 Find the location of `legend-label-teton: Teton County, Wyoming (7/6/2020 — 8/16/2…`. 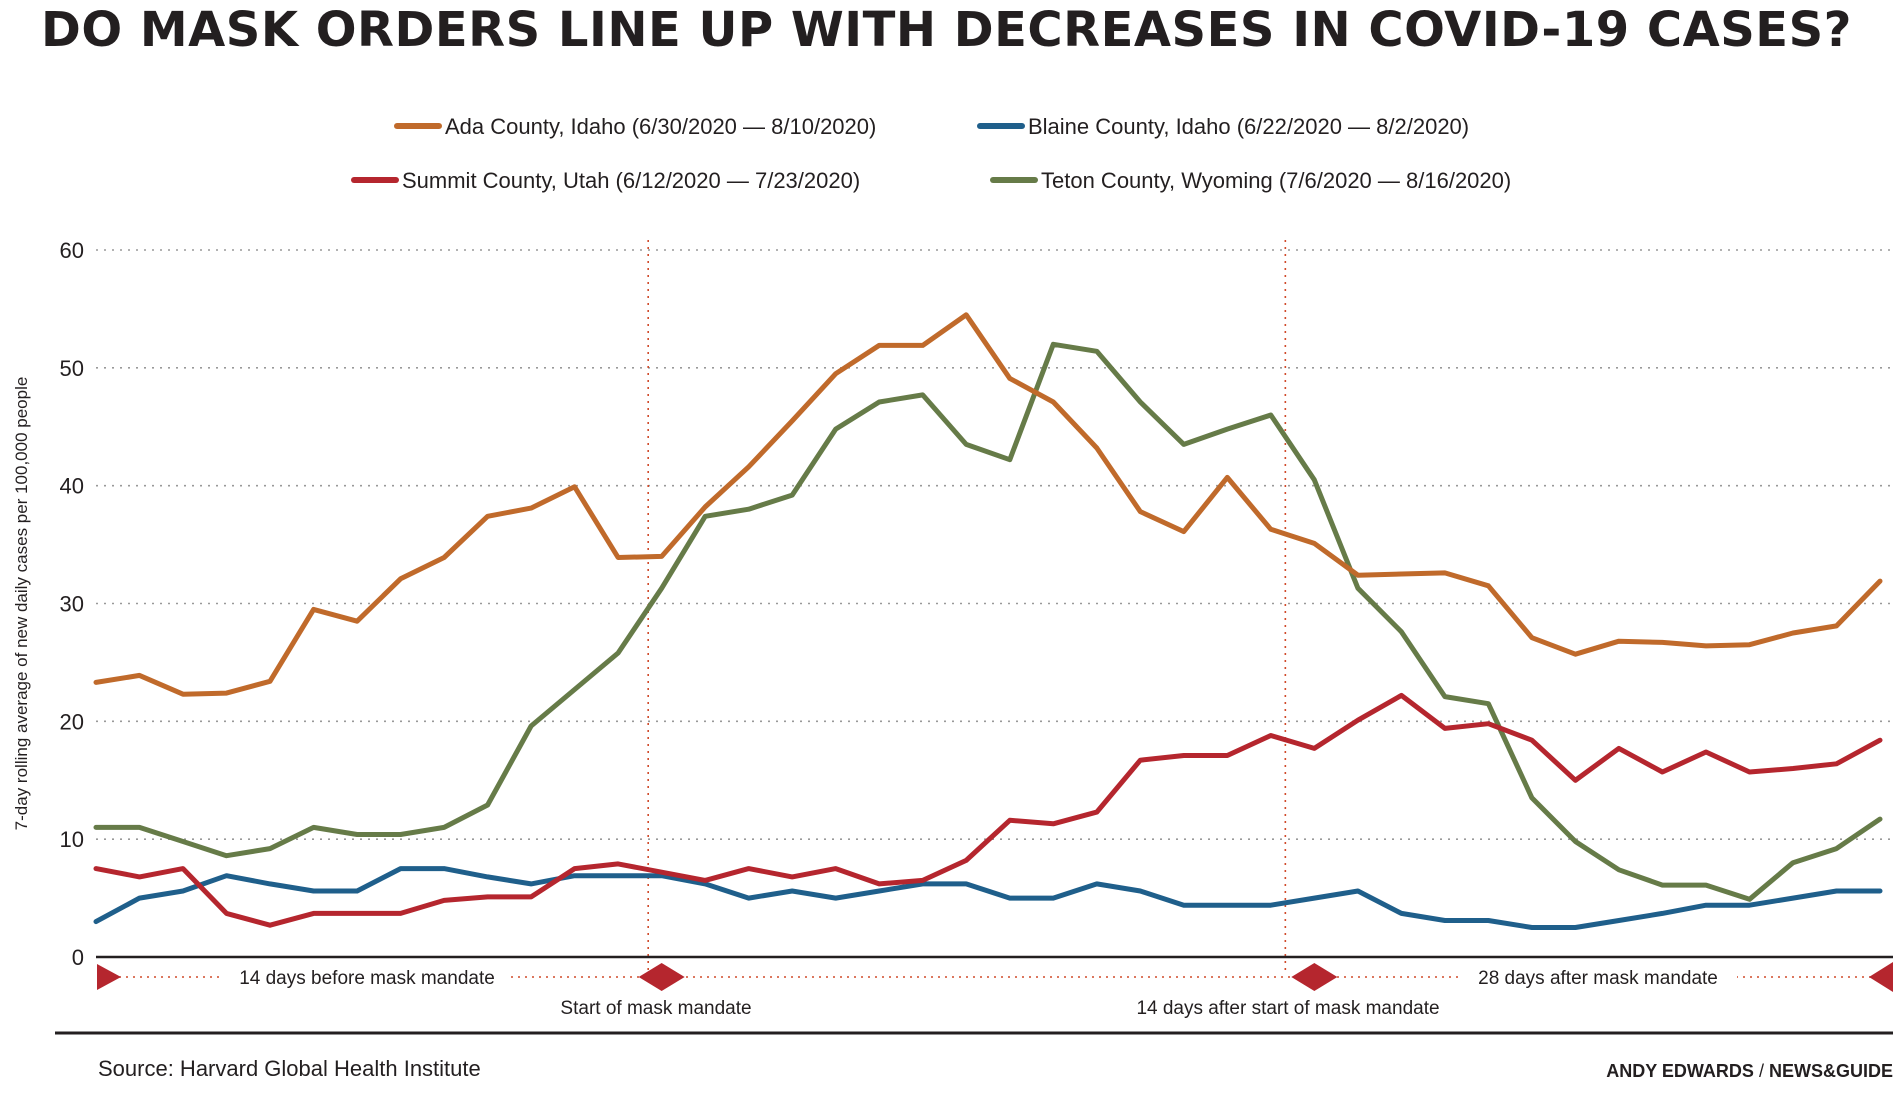

legend-label-teton: Teton County, Wyoming (7/6/2020 — 8/16/2… is located at coordinates (1276, 180).